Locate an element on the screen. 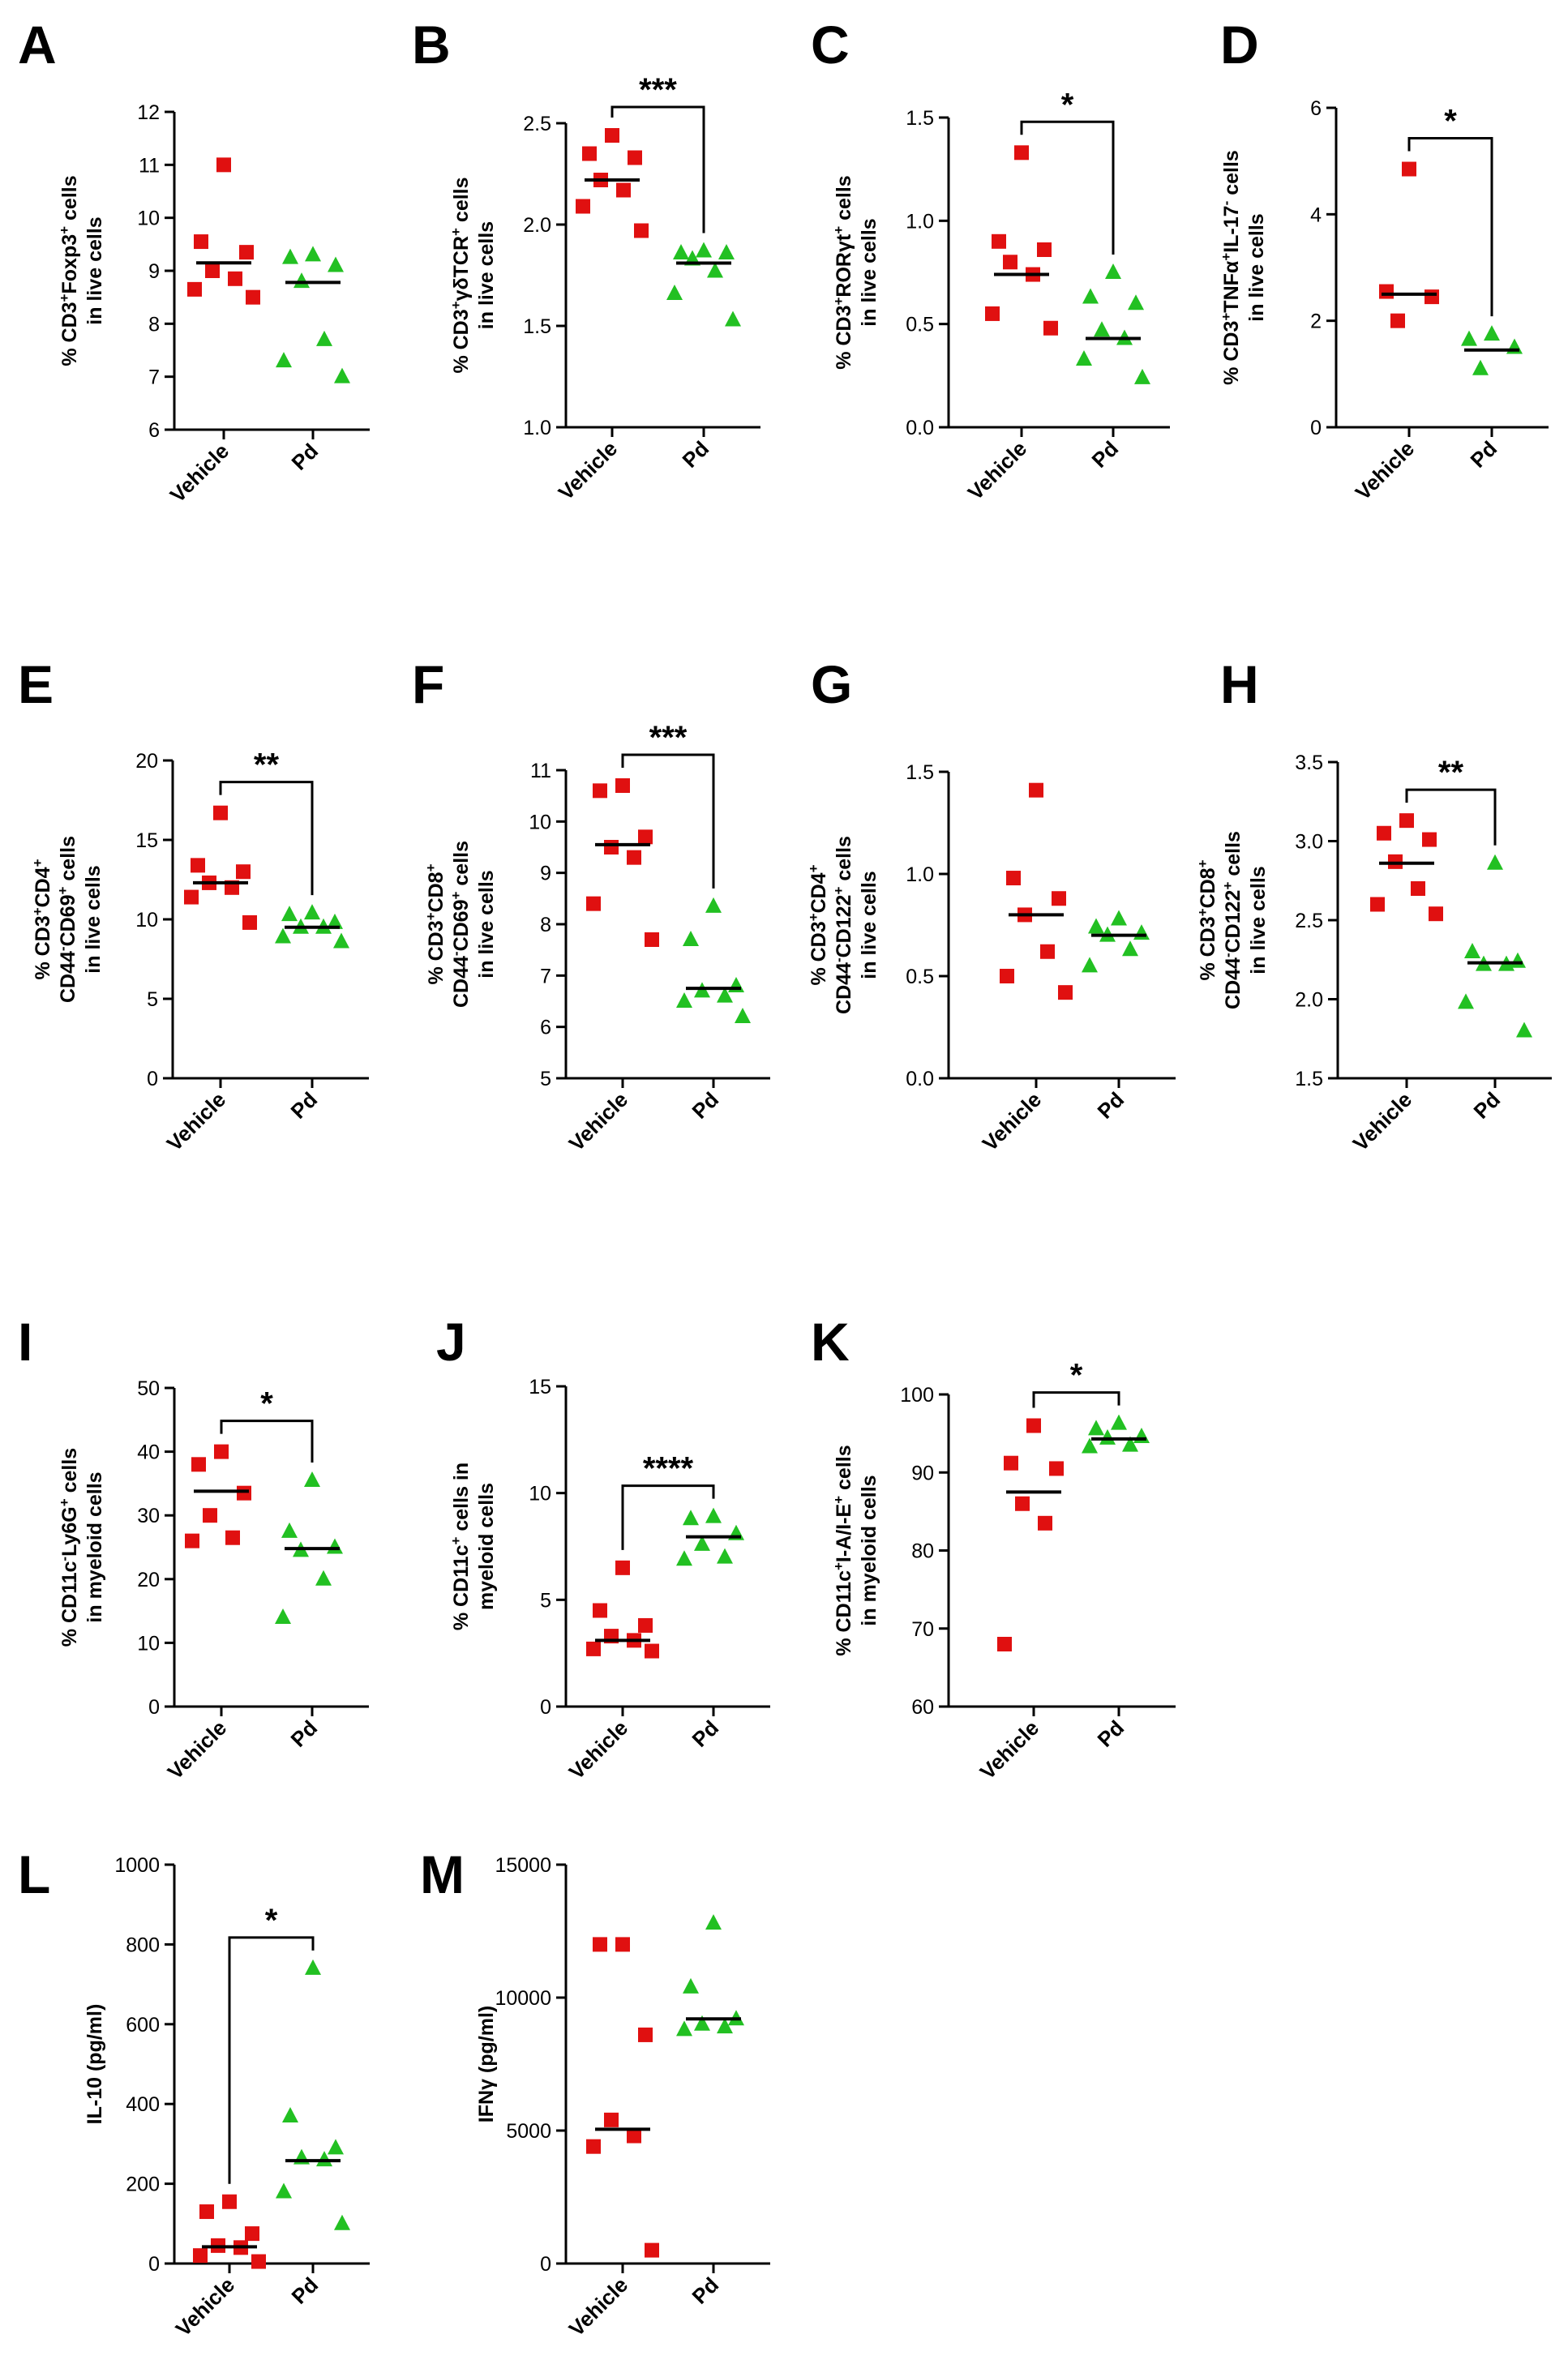 This screenshot has height=2360, width=1568. y-tick-label: 10000 is located at coordinates (523, 1999).